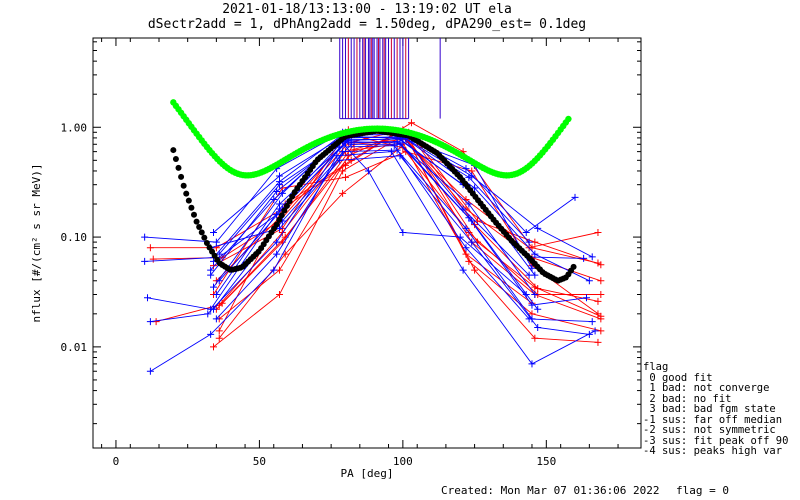  I want to click on blue-series-line, so click(375, 209).